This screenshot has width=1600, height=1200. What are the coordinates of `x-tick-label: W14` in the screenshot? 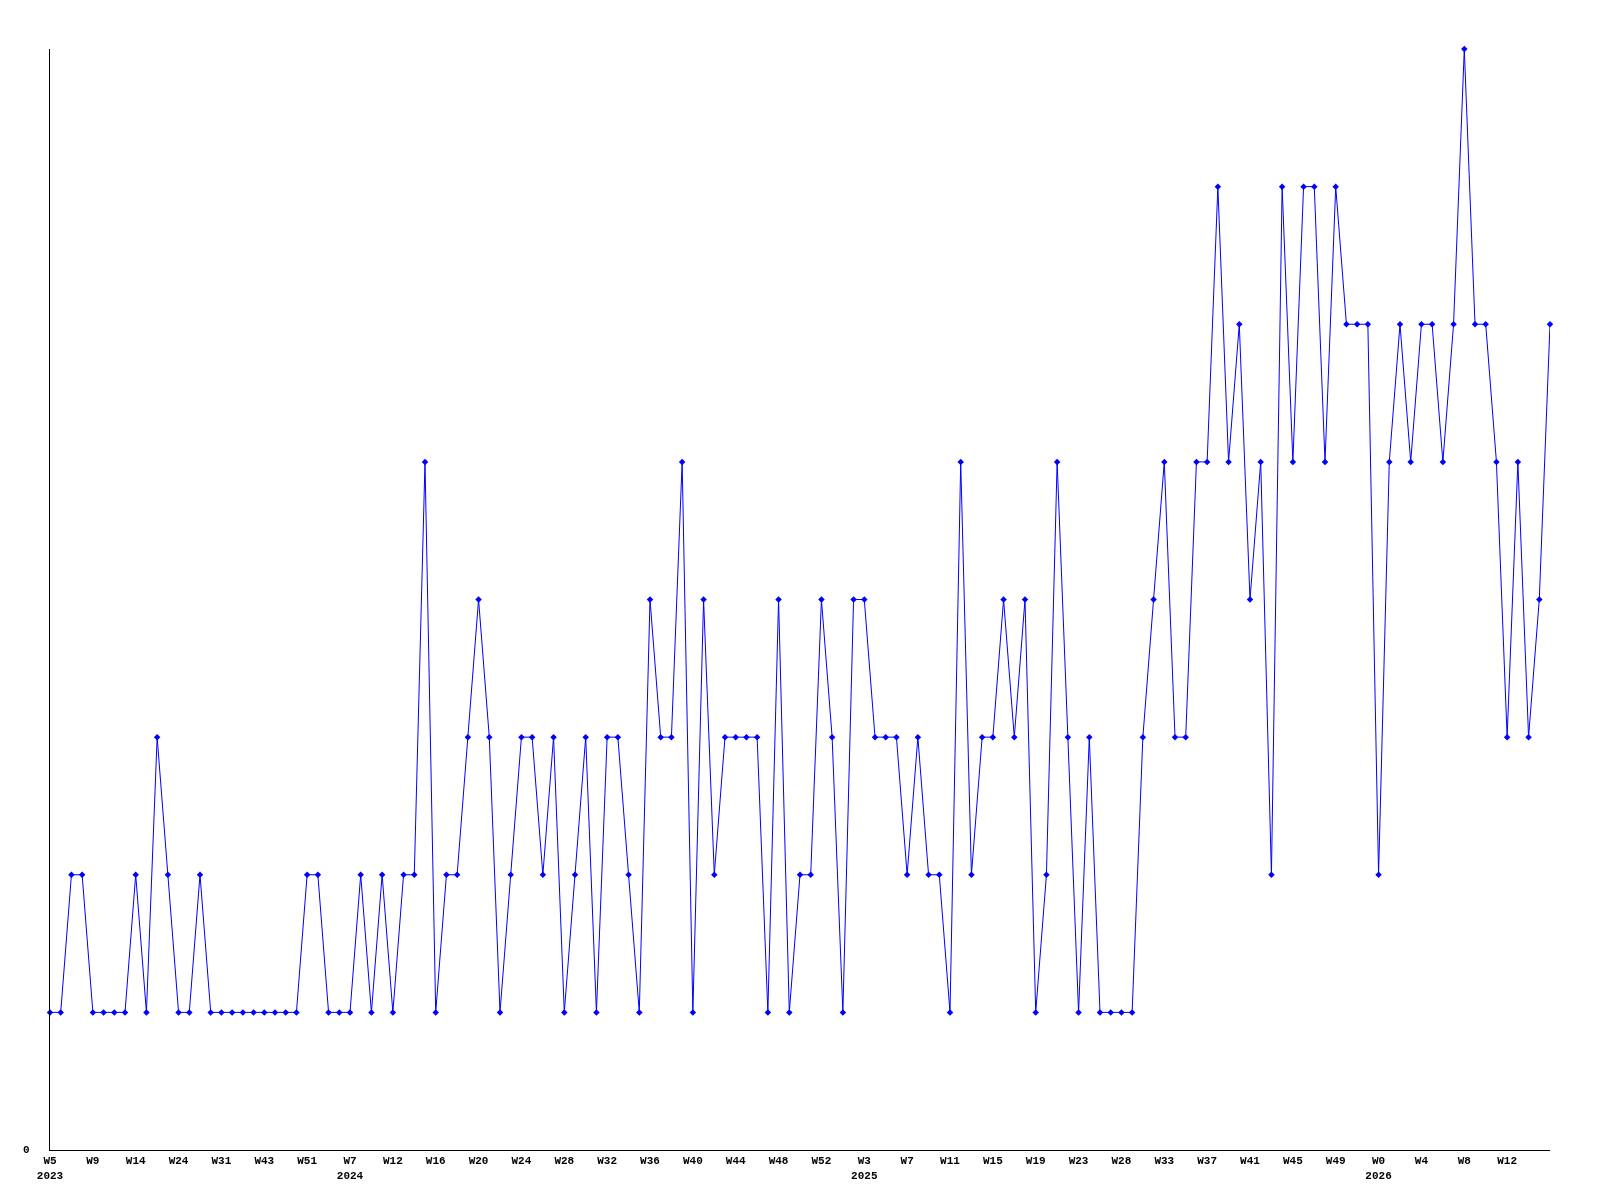 It's located at (136, 1161).